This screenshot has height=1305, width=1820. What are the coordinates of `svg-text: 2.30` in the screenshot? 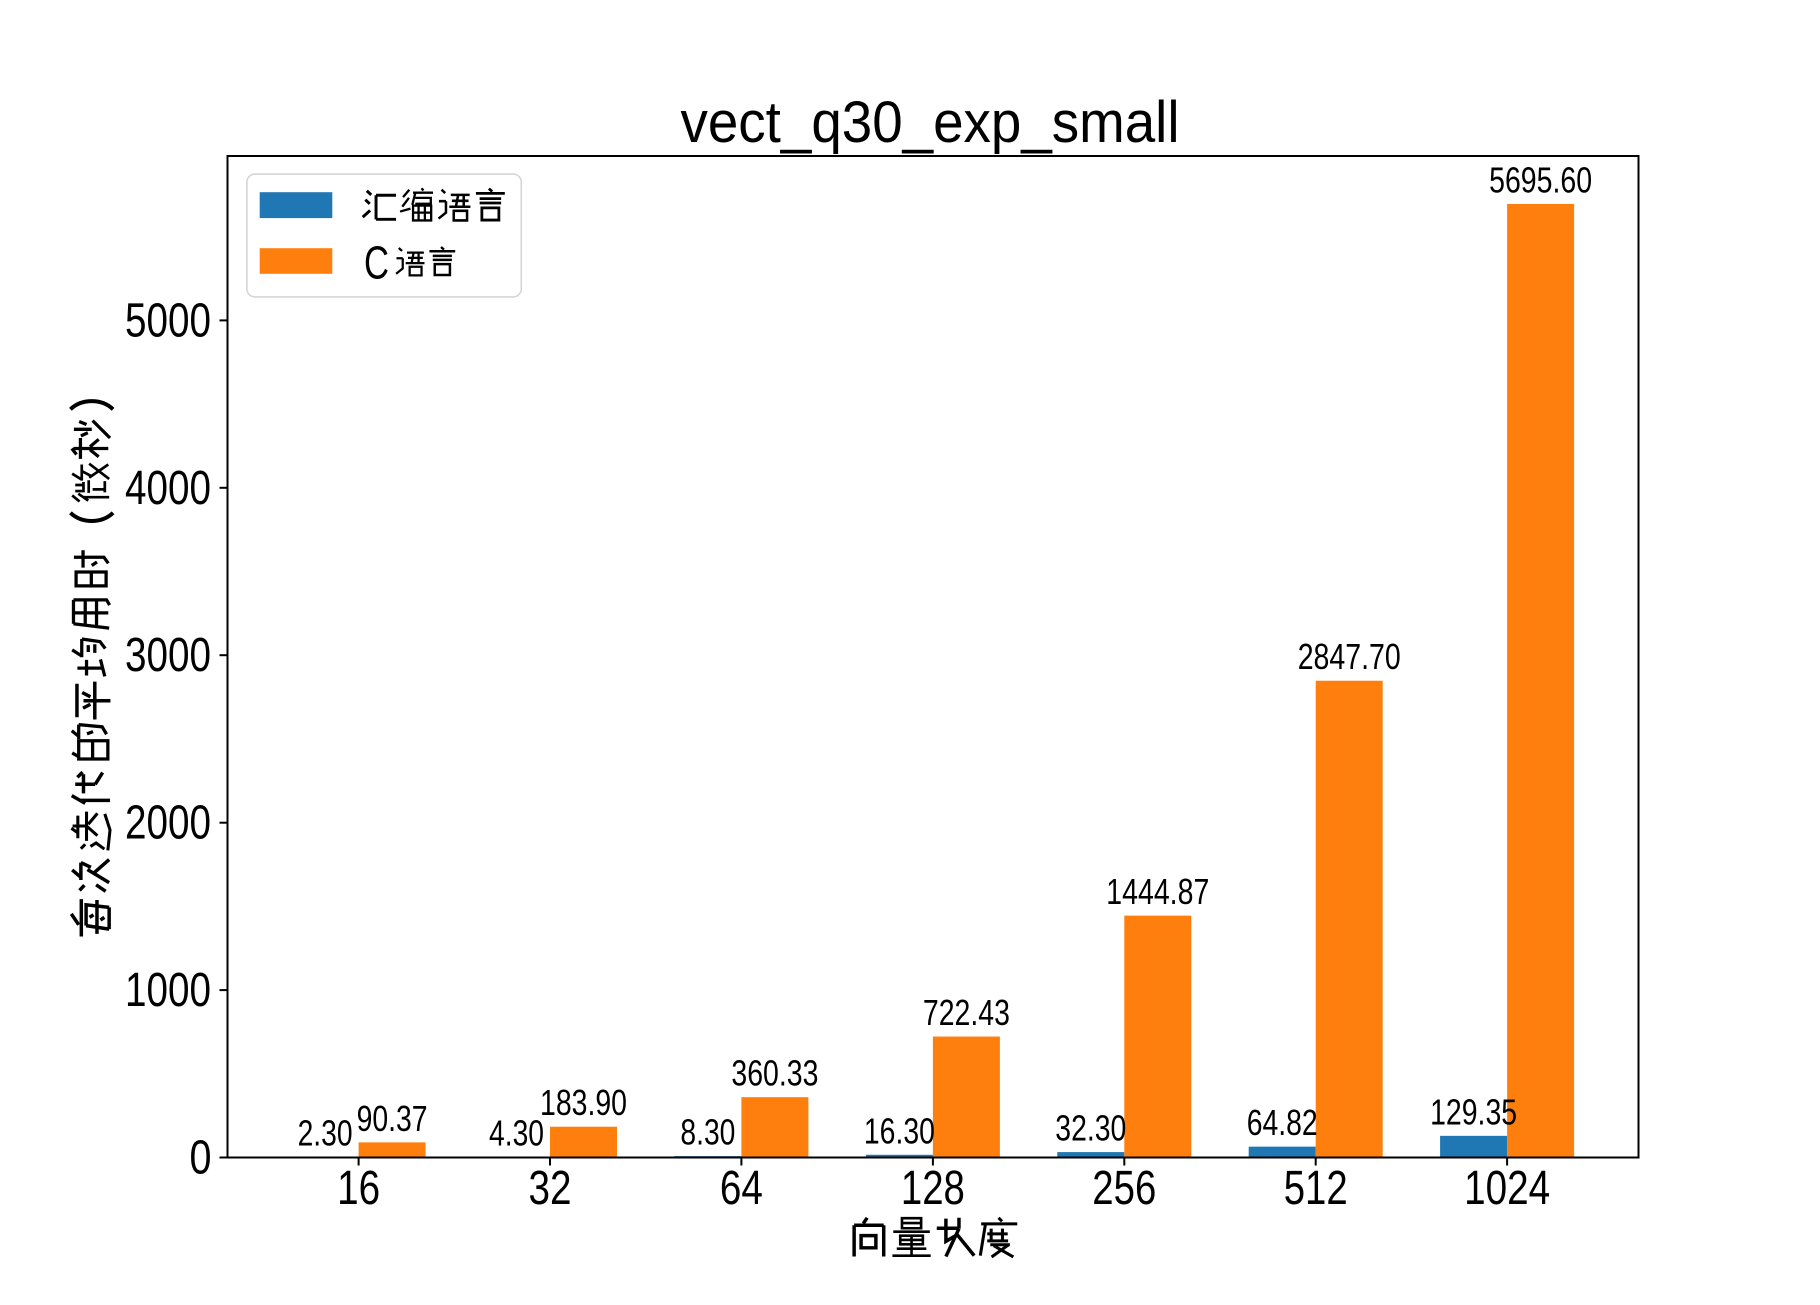 It's located at (325, 1133).